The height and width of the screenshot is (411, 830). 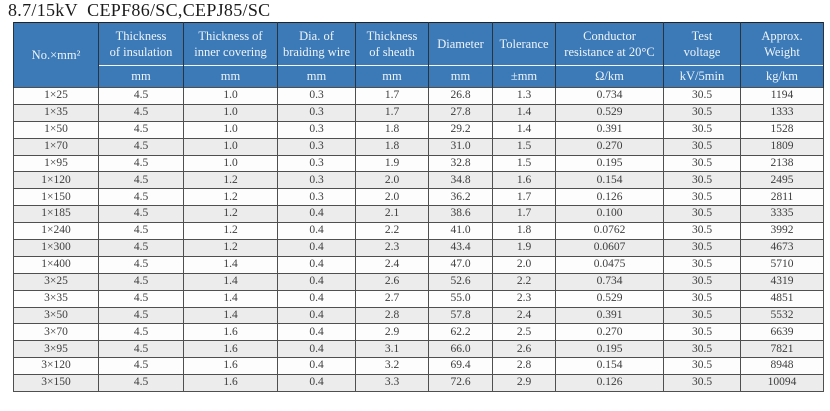 I want to click on table-cell: 27.8, so click(x=460, y=112).